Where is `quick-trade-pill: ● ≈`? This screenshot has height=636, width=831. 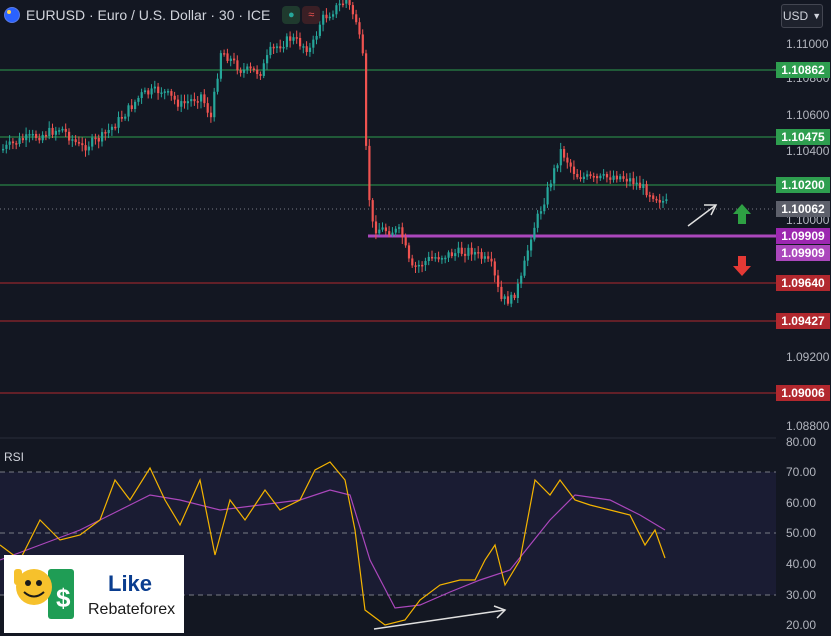
quick-trade-pill: ● ≈ is located at coordinates (301, 15).